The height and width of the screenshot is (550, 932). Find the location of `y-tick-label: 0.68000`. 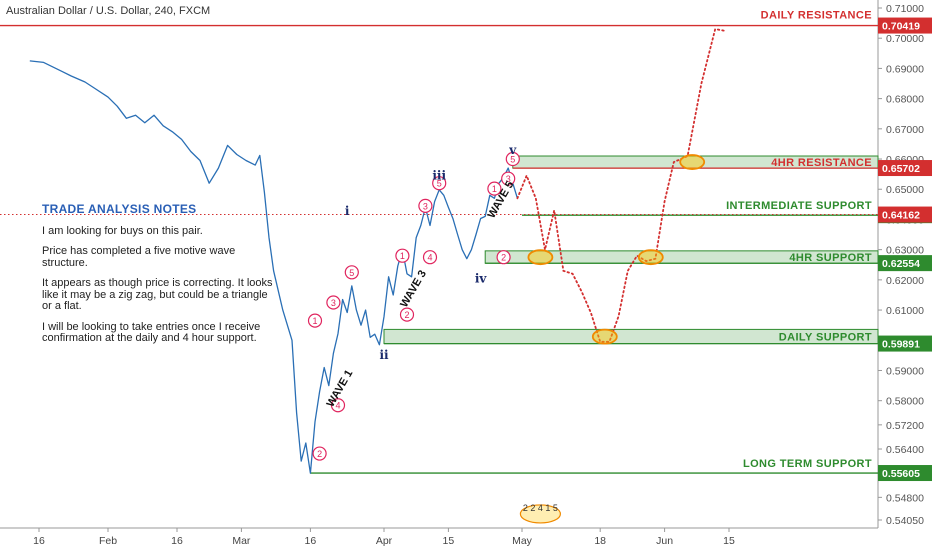

y-tick-label: 0.68000 is located at coordinates (905, 100).